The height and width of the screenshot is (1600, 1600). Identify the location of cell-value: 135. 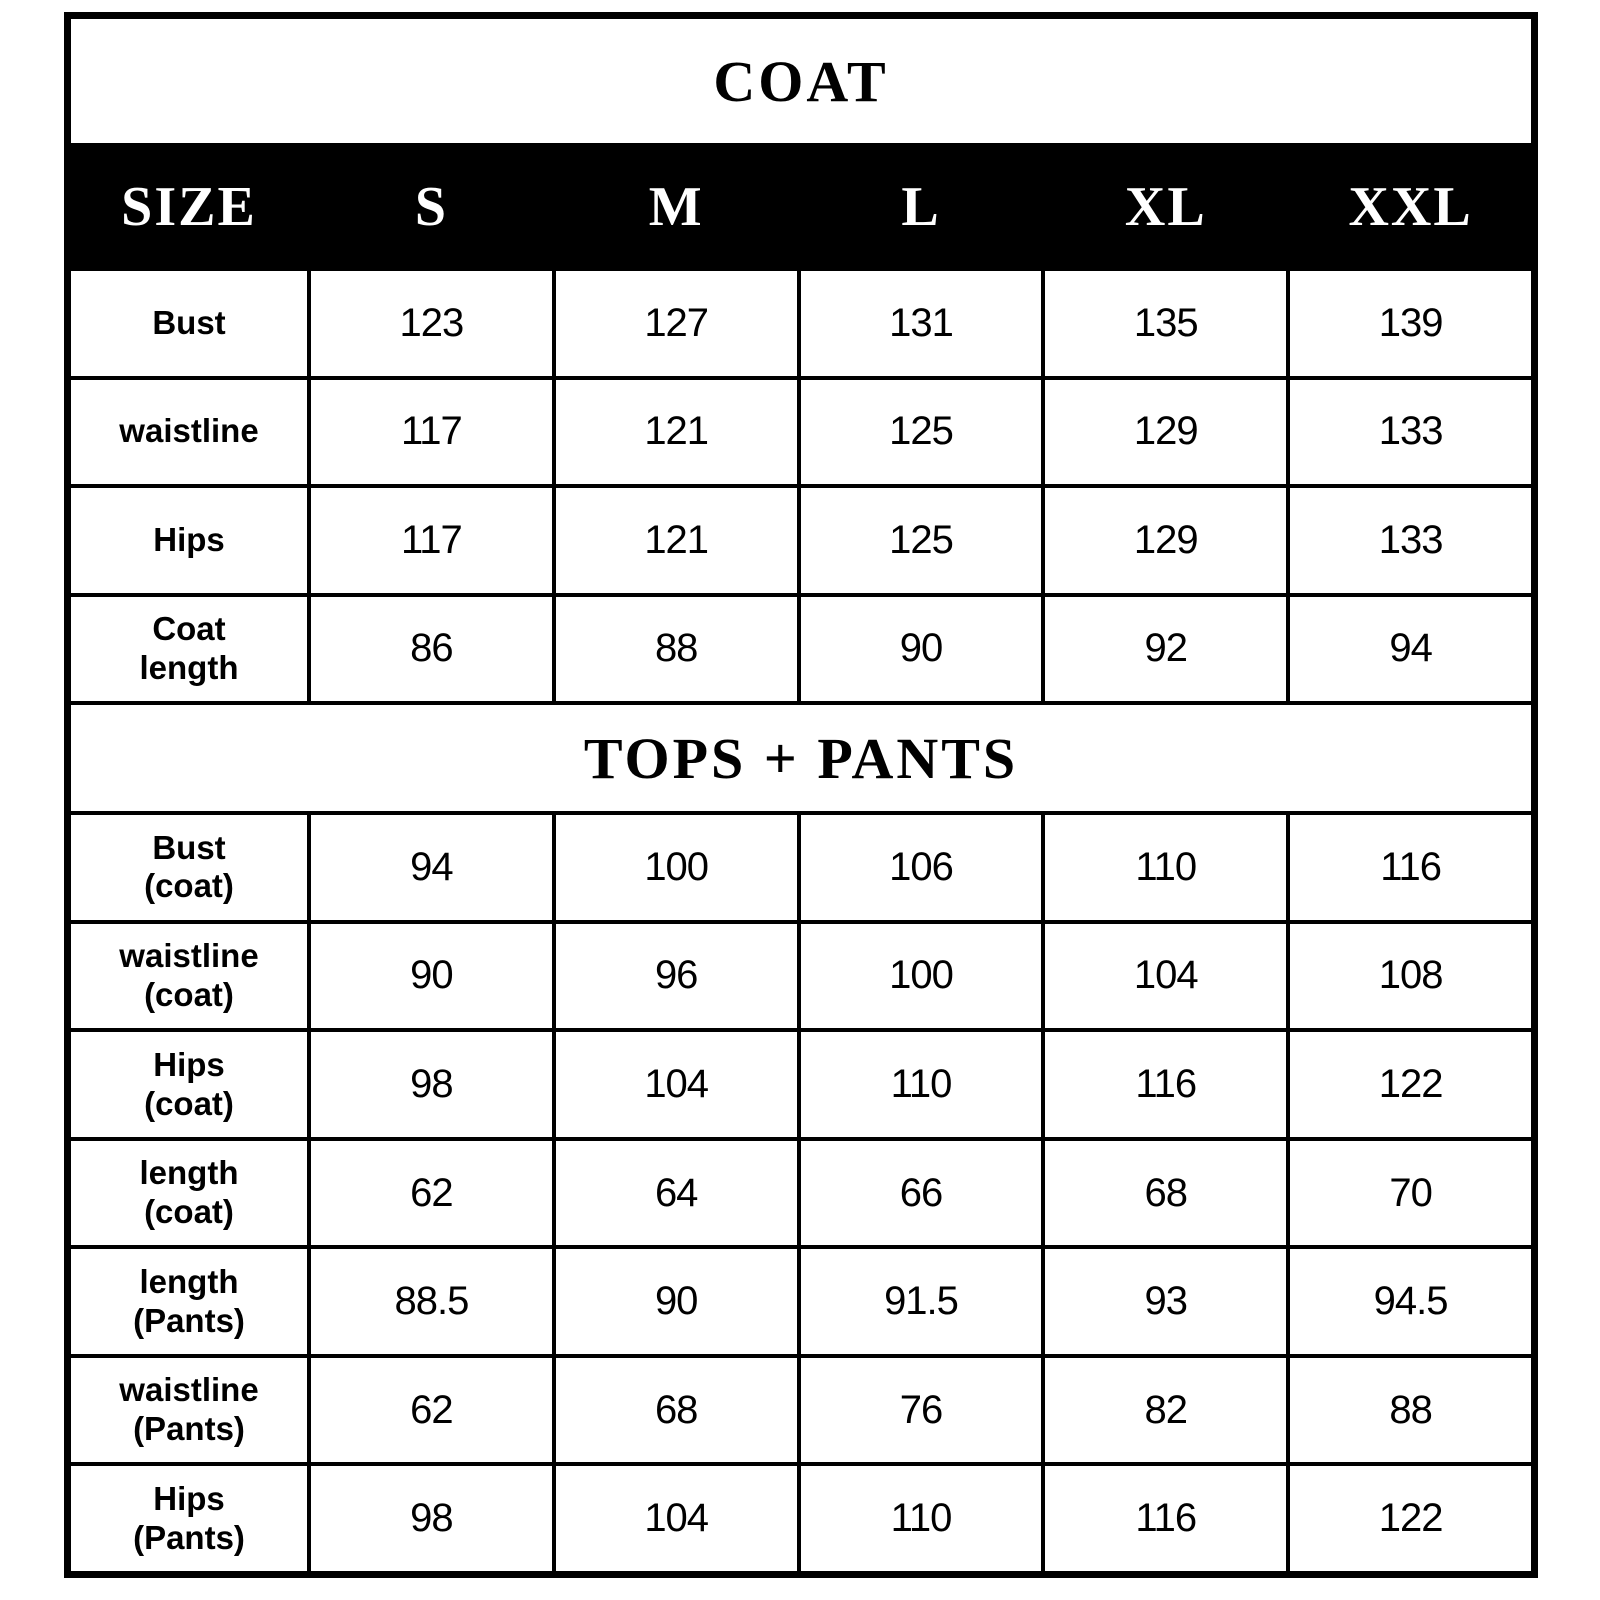
(1166, 323).